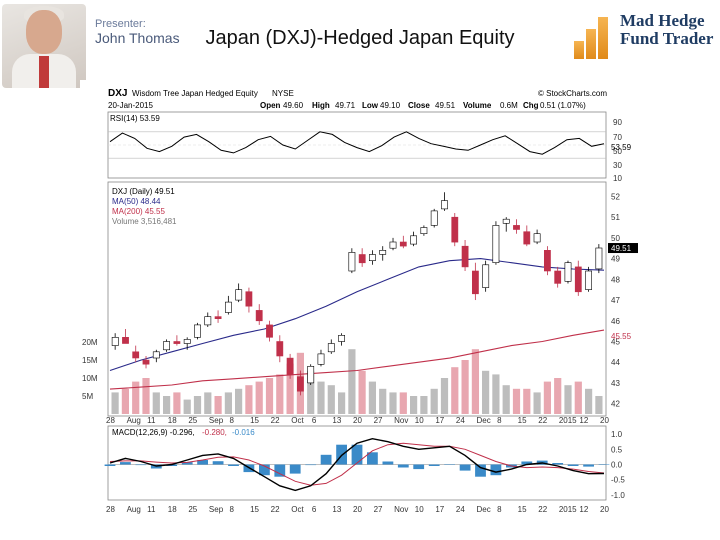 This screenshot has height=540, width=720. I want to click on high-label: High, so click(321, 105).